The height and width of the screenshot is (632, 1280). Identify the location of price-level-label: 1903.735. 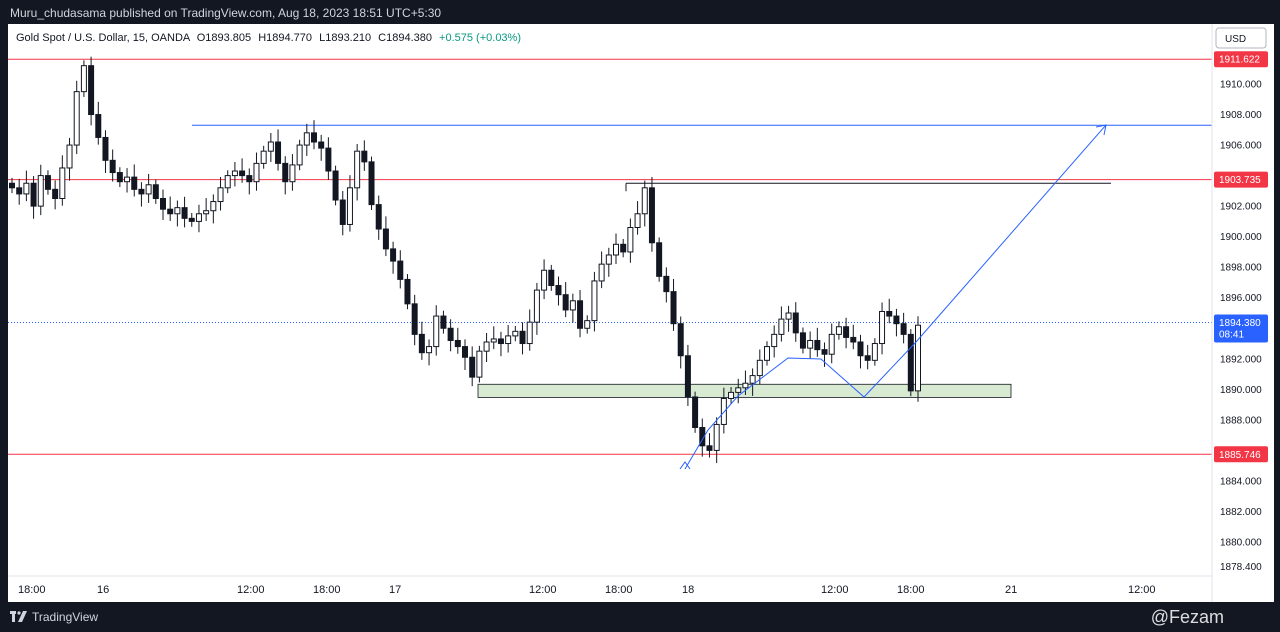
(1240, 180).